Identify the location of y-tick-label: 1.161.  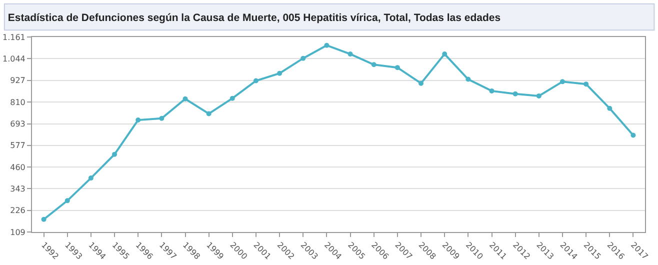
(14, 37).